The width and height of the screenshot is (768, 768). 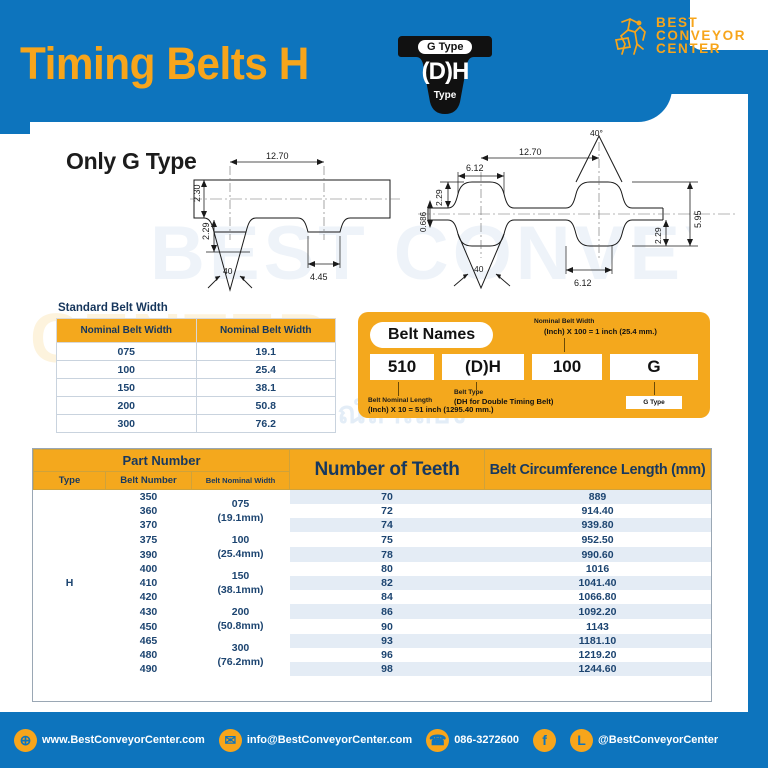 I want to click on cell-circumference: 1016, so click(x=597, y=569).